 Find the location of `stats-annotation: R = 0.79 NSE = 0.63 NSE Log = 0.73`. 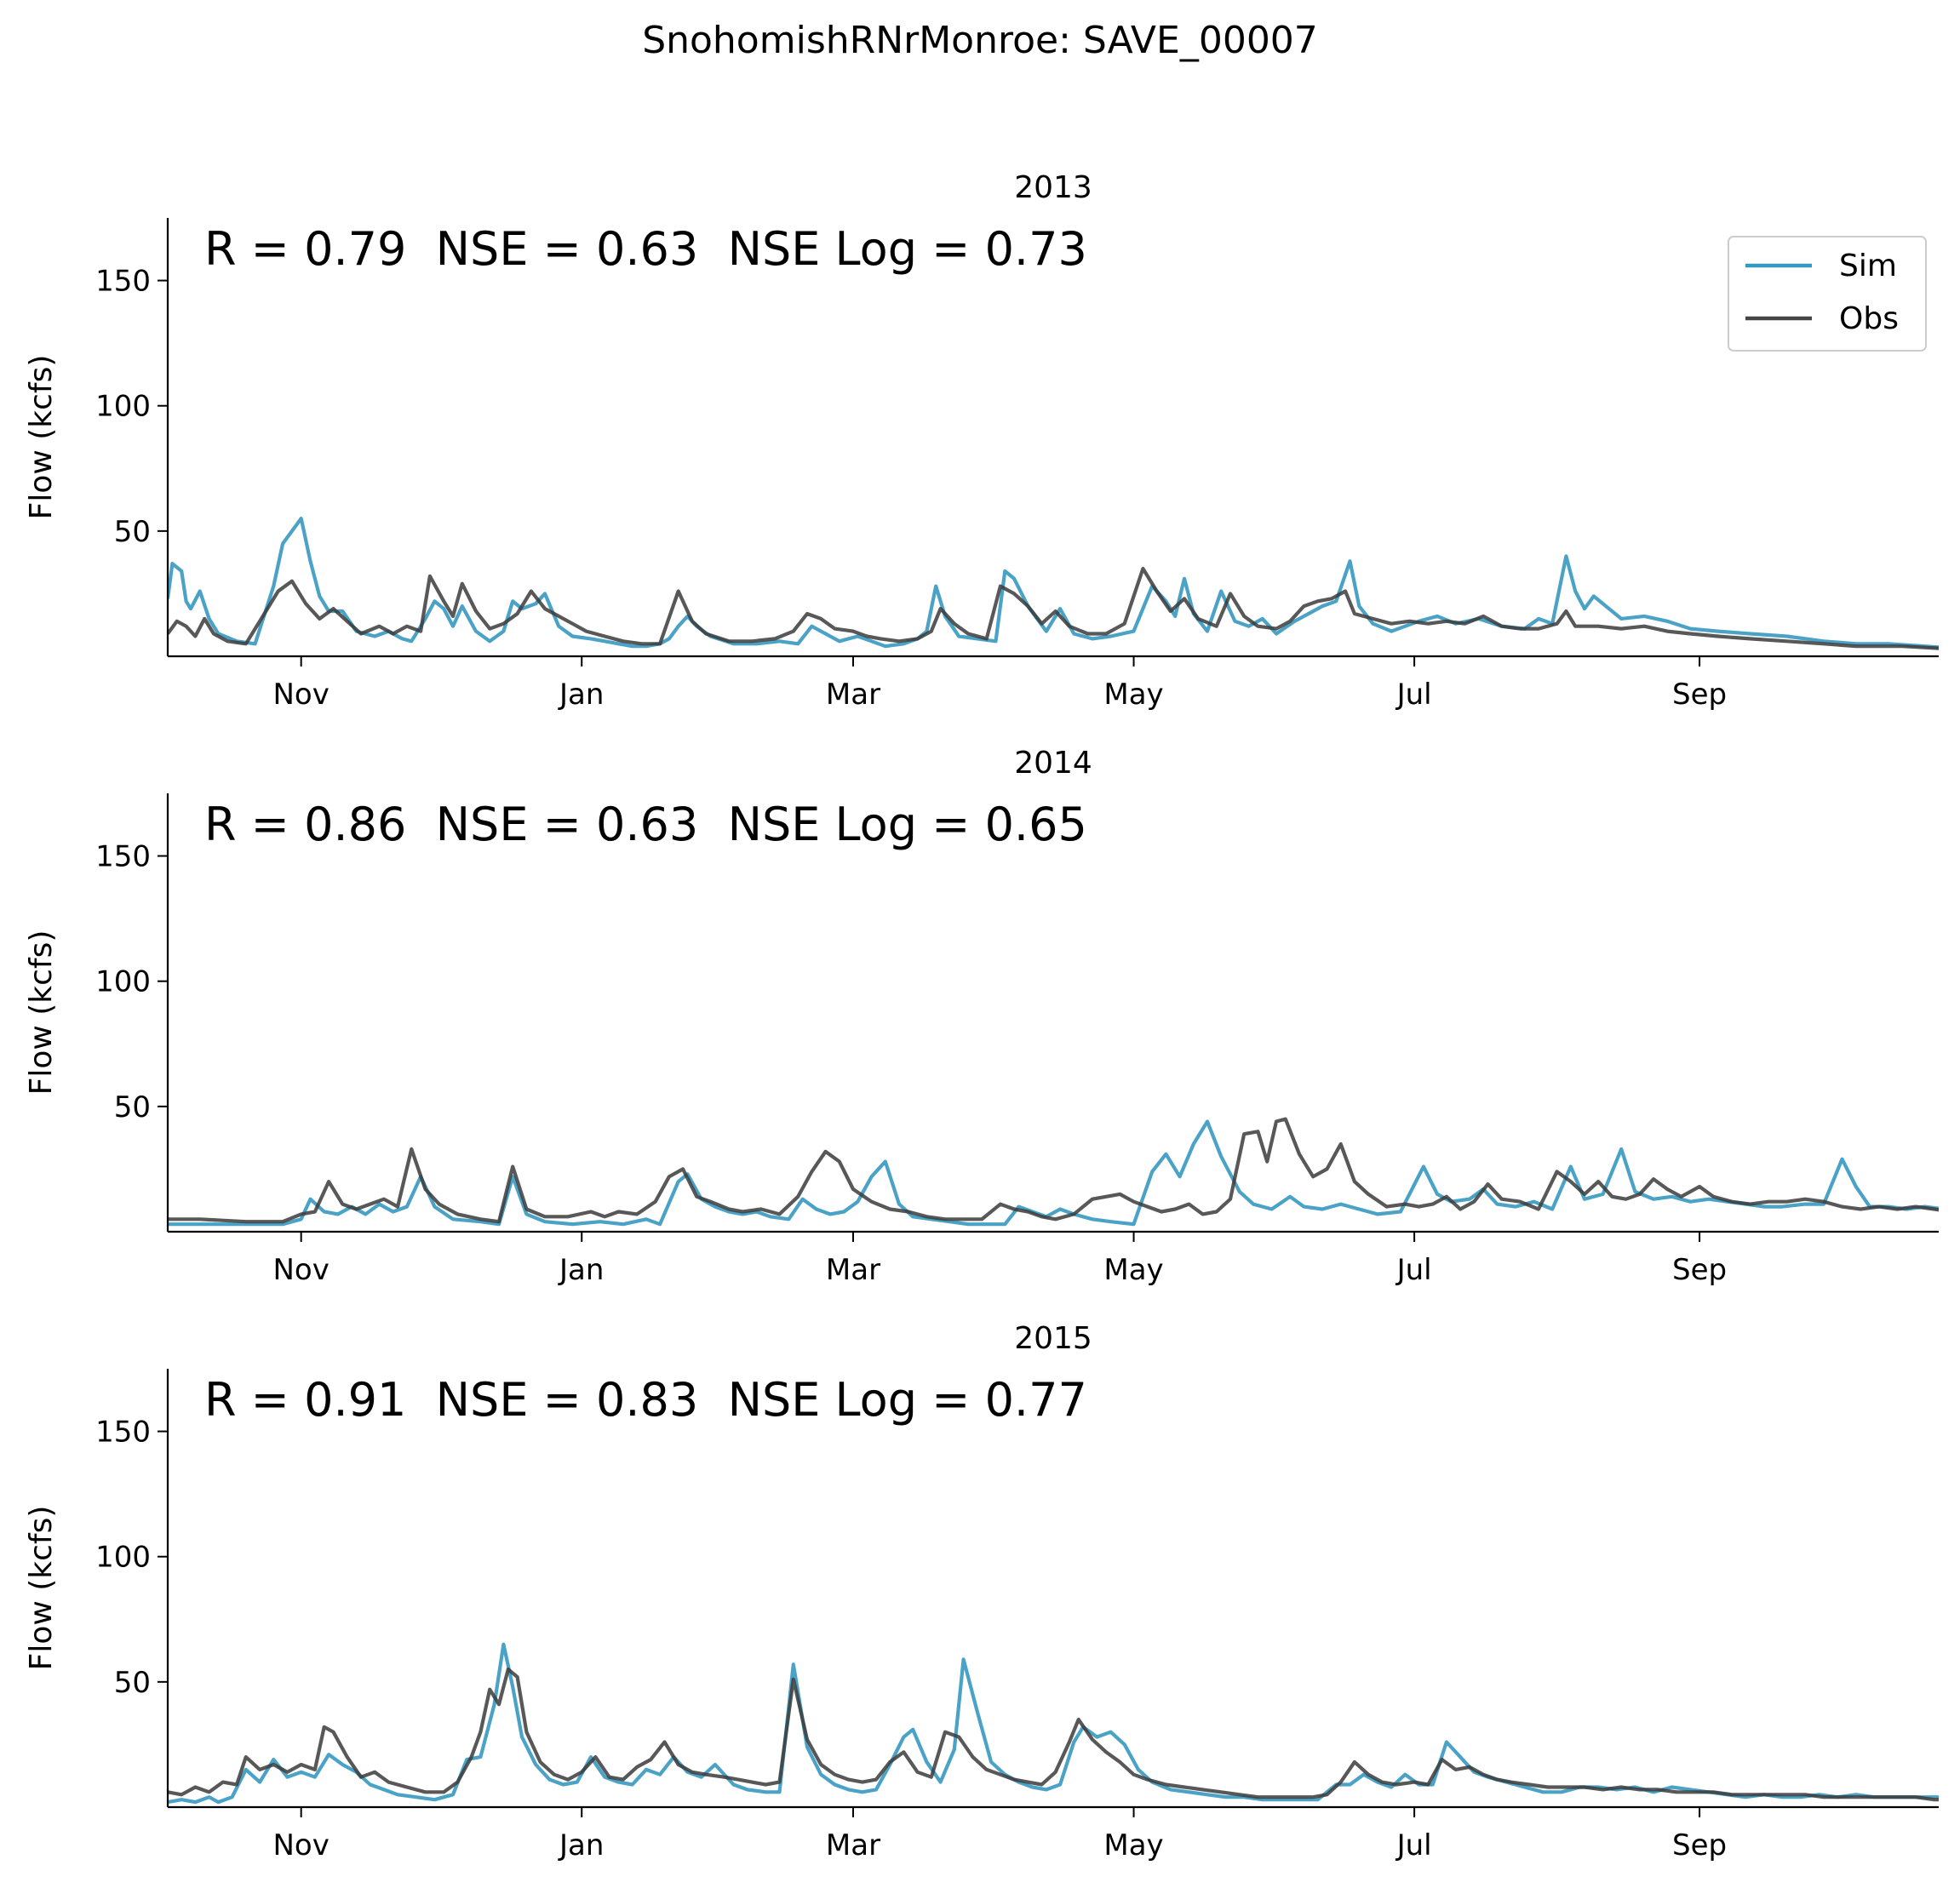

stats-annotation: R = 0.79 NSE = 0.63 NSE Log = 0.73 is located at coordinates (645, 249).